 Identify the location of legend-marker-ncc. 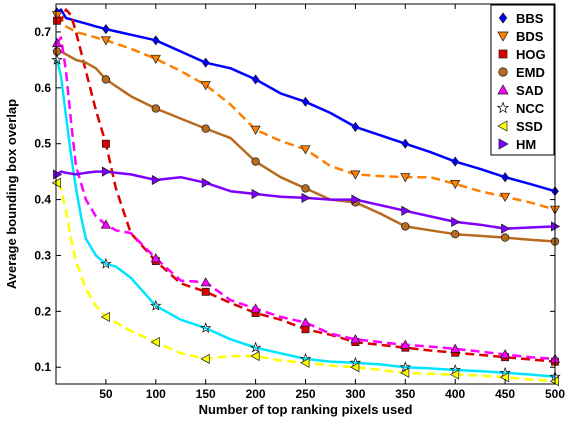
(503, 107).